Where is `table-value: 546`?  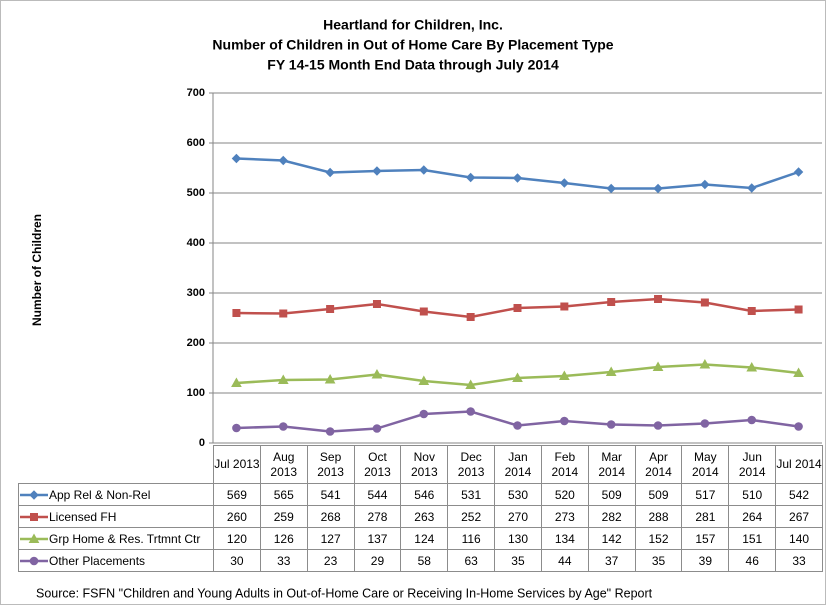
table-value: 546 is located at coordinates (424, 494).